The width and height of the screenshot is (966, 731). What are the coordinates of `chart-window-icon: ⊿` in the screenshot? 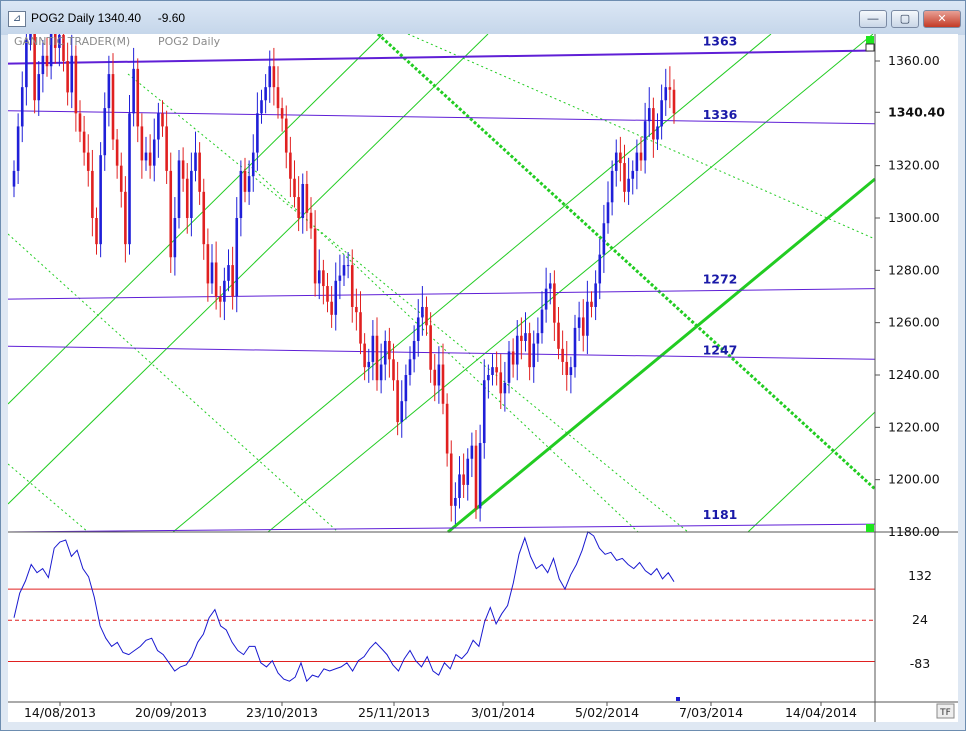 It's located at (17, 19).